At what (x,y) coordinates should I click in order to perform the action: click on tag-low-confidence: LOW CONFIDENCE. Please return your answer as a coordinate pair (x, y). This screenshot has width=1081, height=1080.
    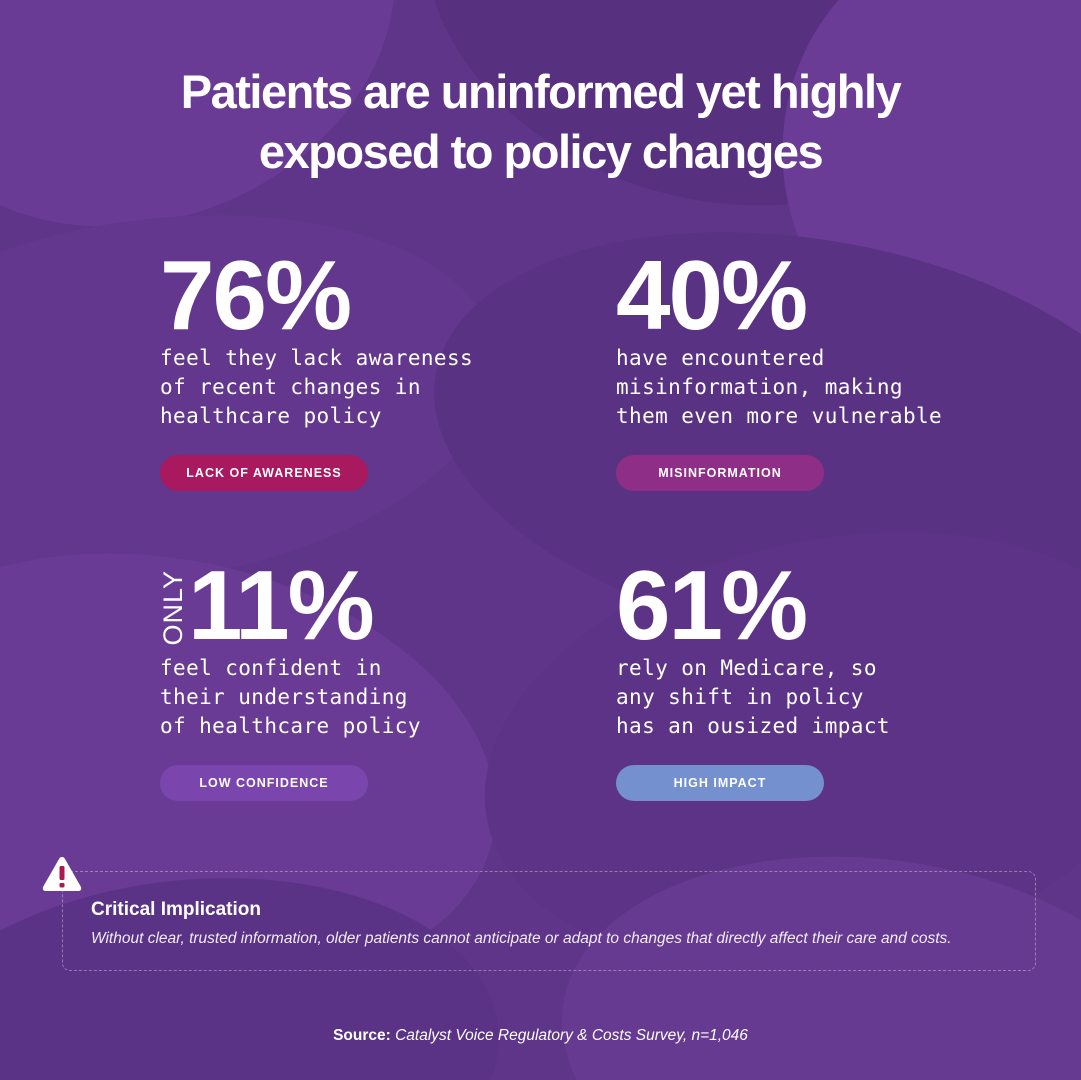
    Looking at the image, I should click on (264, 783).